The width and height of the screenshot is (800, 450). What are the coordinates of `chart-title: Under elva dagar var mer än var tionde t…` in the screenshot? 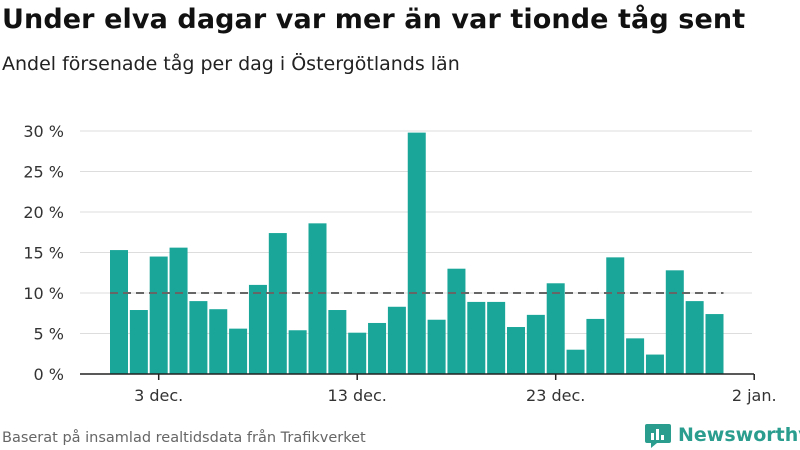 It's located at (374, 19).